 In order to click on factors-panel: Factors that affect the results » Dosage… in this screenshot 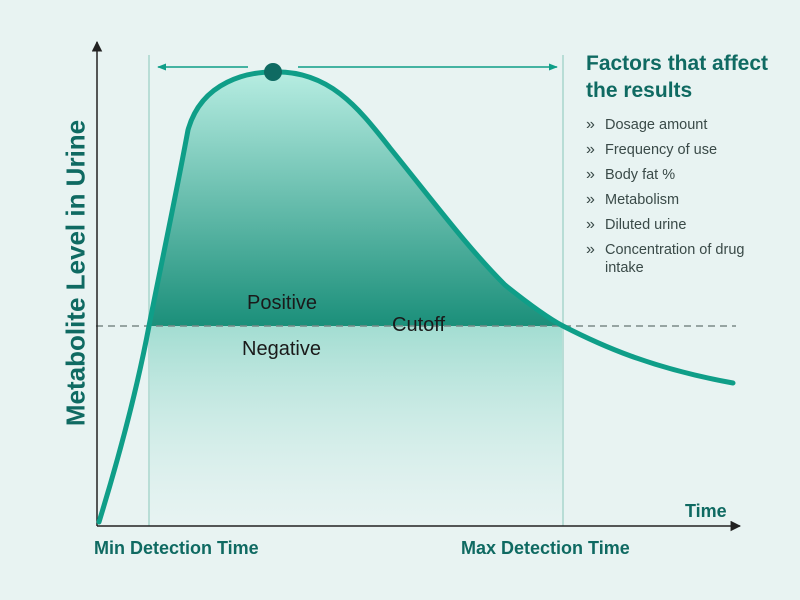, I will do `click(686, 167)`.